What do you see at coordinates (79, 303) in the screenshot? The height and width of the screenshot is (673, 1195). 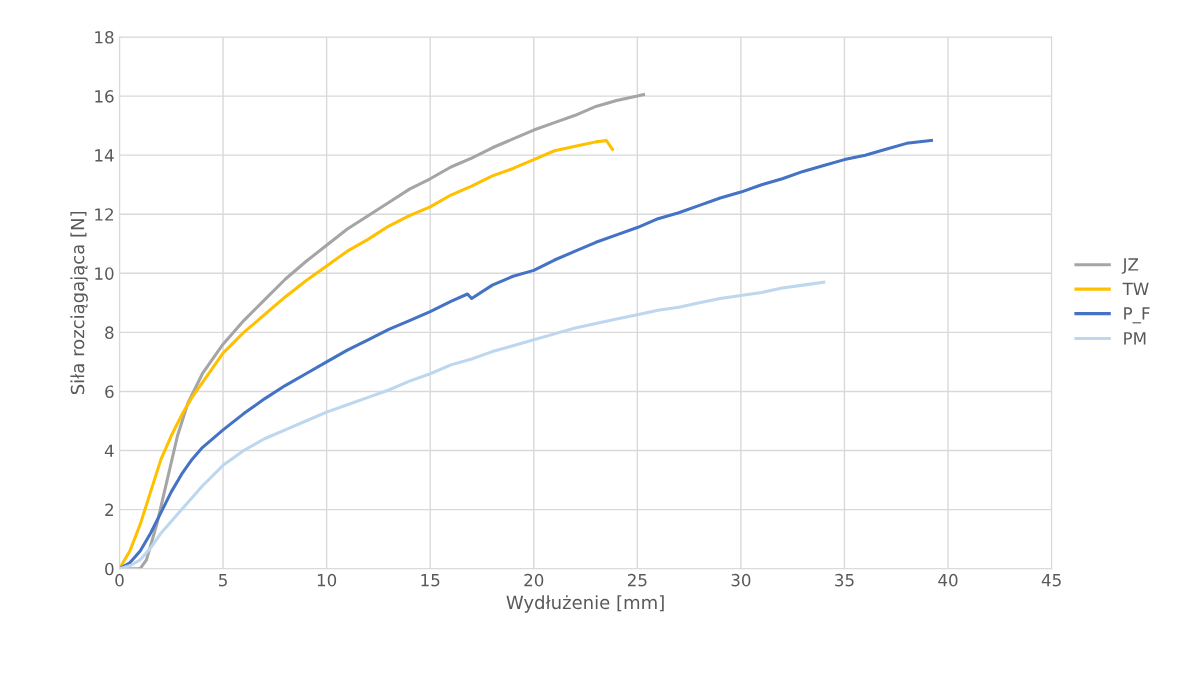 I see `y-axis-title: Siła rozciągająca [N]` at bounding box center [79, 303].